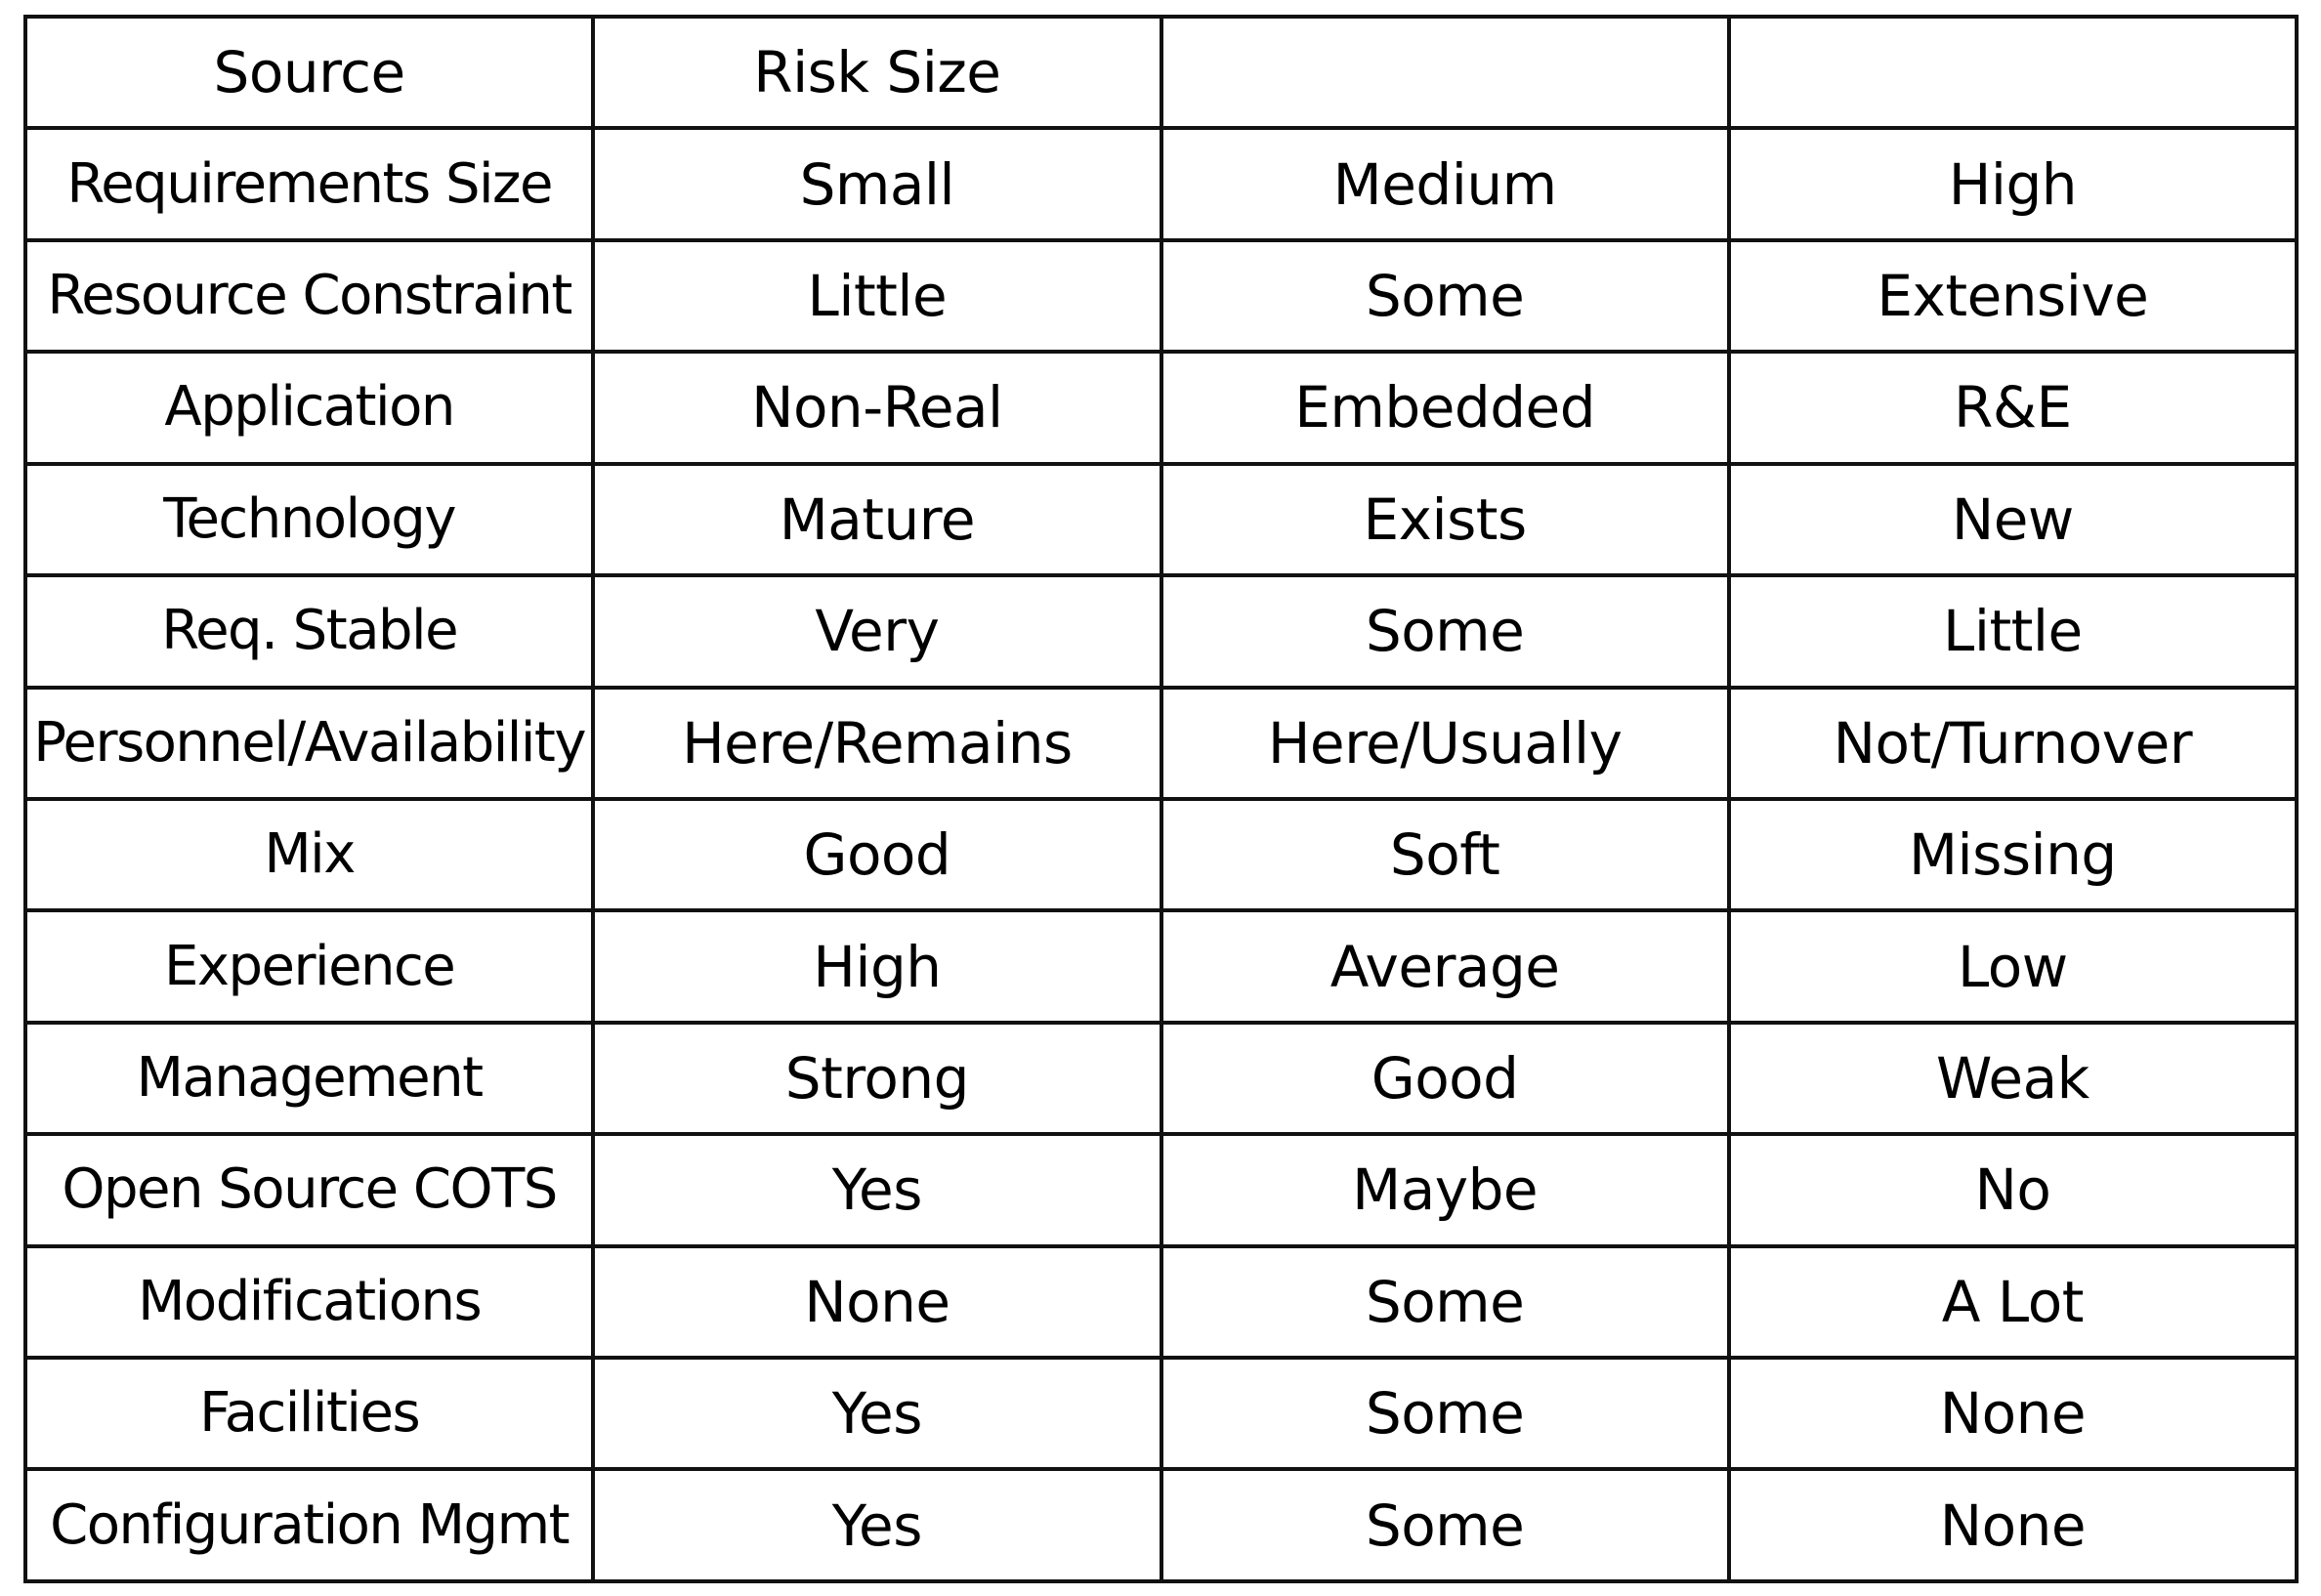 Image resolution: width=2321 pixels, height=1596 pixels. What do you see at coordinates (1445, 184) in the screenshot?
I see `risk-medium-cell: Medium` at bounding box center [1445, 184].